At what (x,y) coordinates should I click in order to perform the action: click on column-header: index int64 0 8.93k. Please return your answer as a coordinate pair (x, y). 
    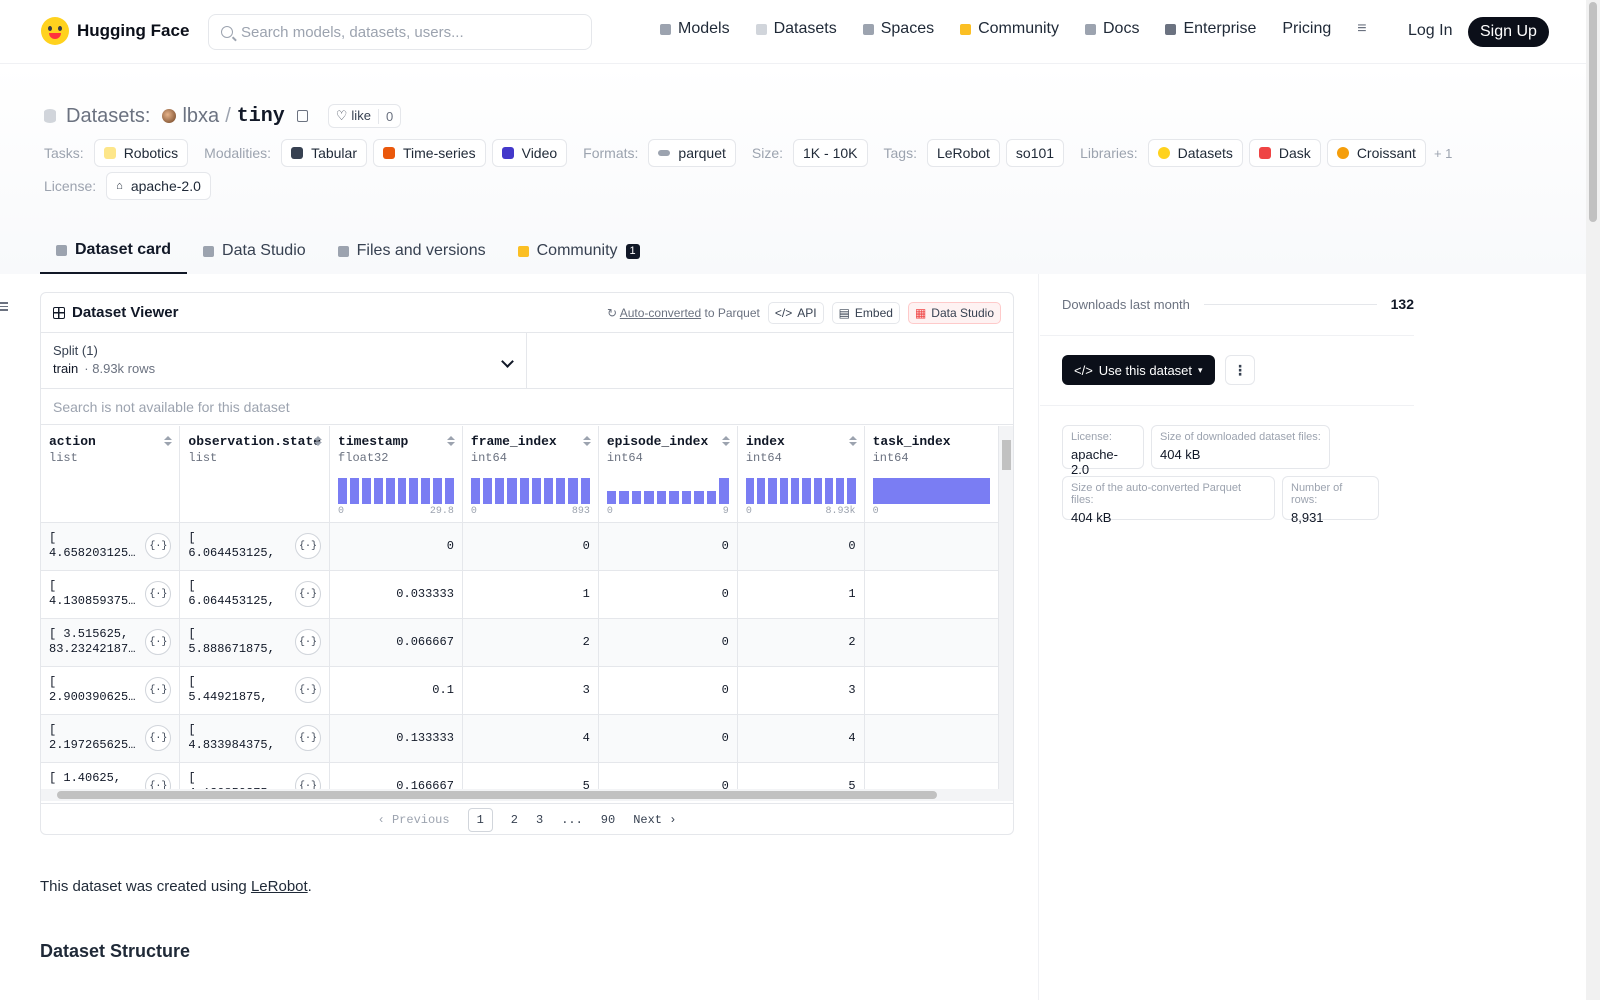
    Looking at the image, I should click on (801, 474).